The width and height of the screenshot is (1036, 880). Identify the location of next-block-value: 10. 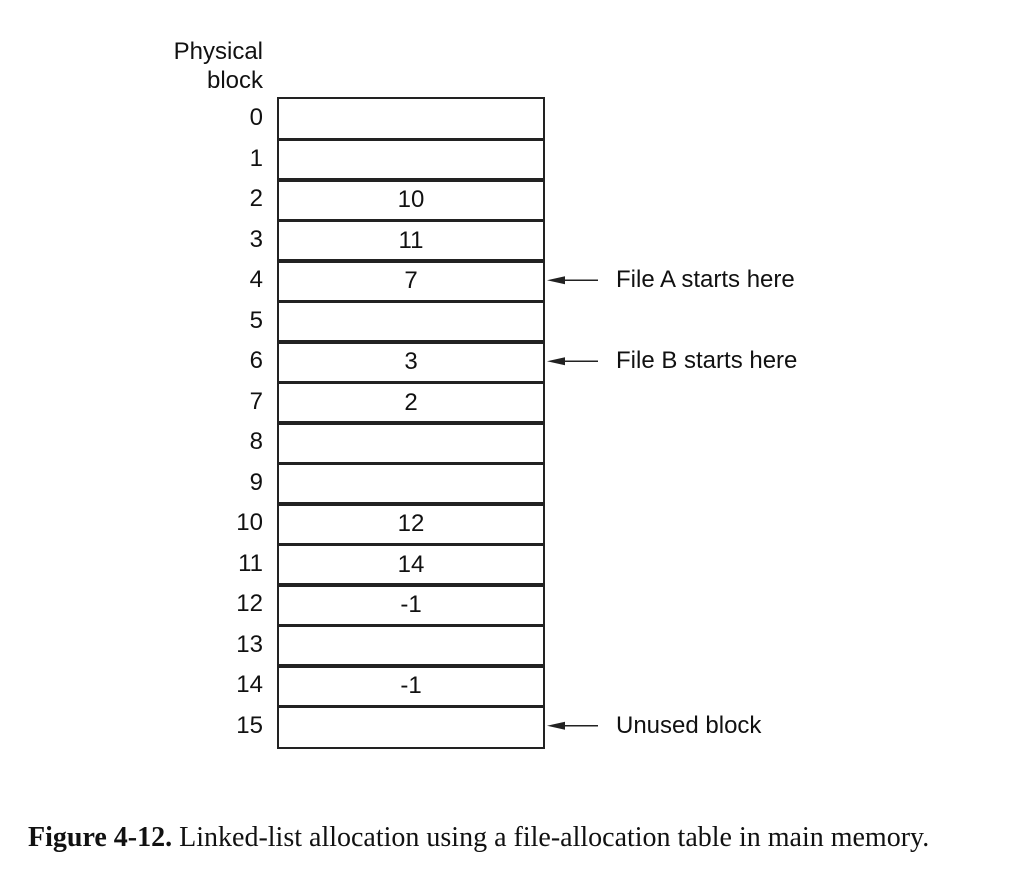
(411, 199).